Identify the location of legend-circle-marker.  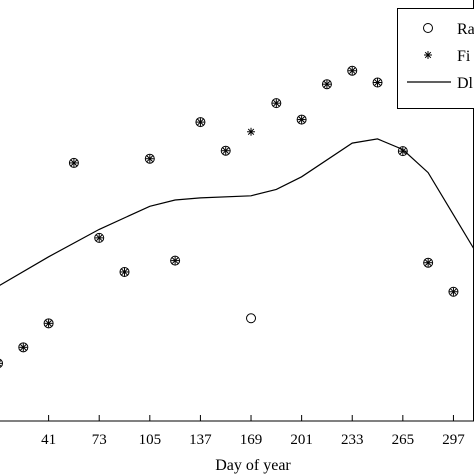
(428, 28).